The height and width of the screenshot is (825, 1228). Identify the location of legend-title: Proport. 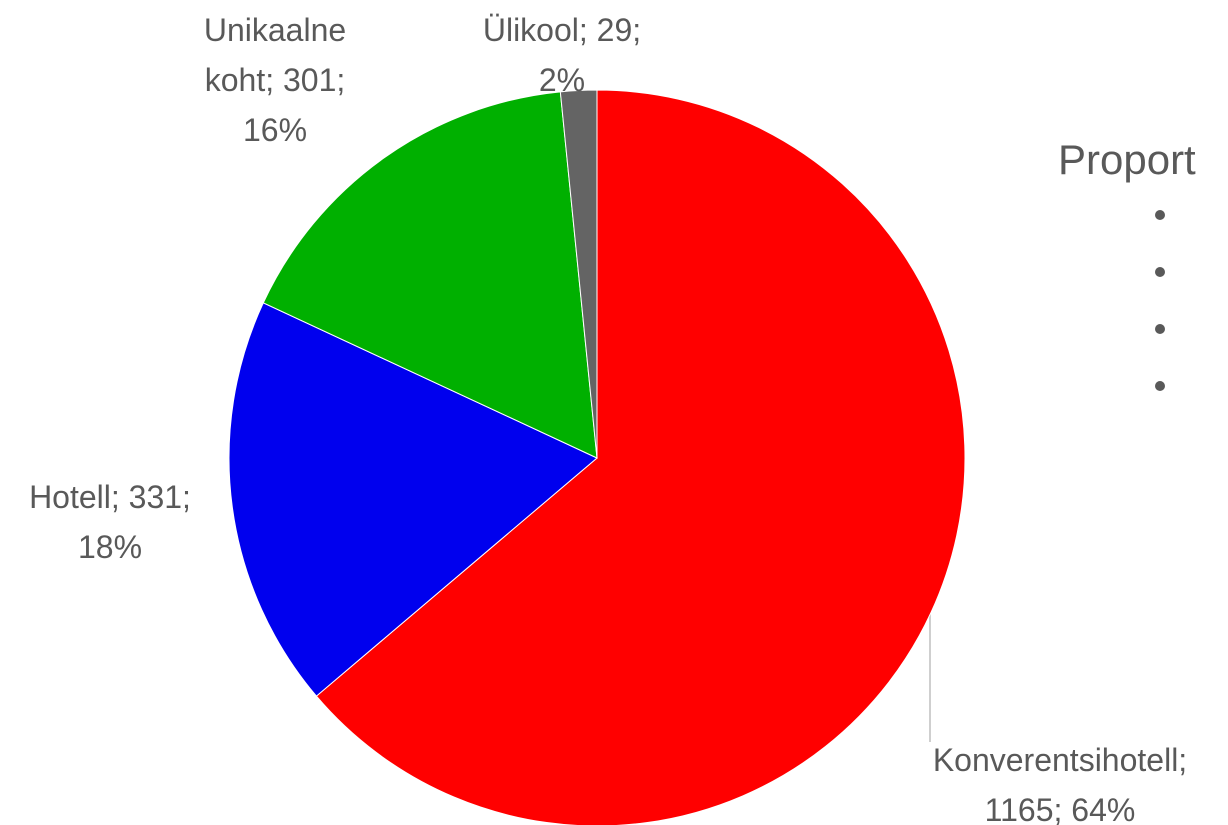
(1127, 159).